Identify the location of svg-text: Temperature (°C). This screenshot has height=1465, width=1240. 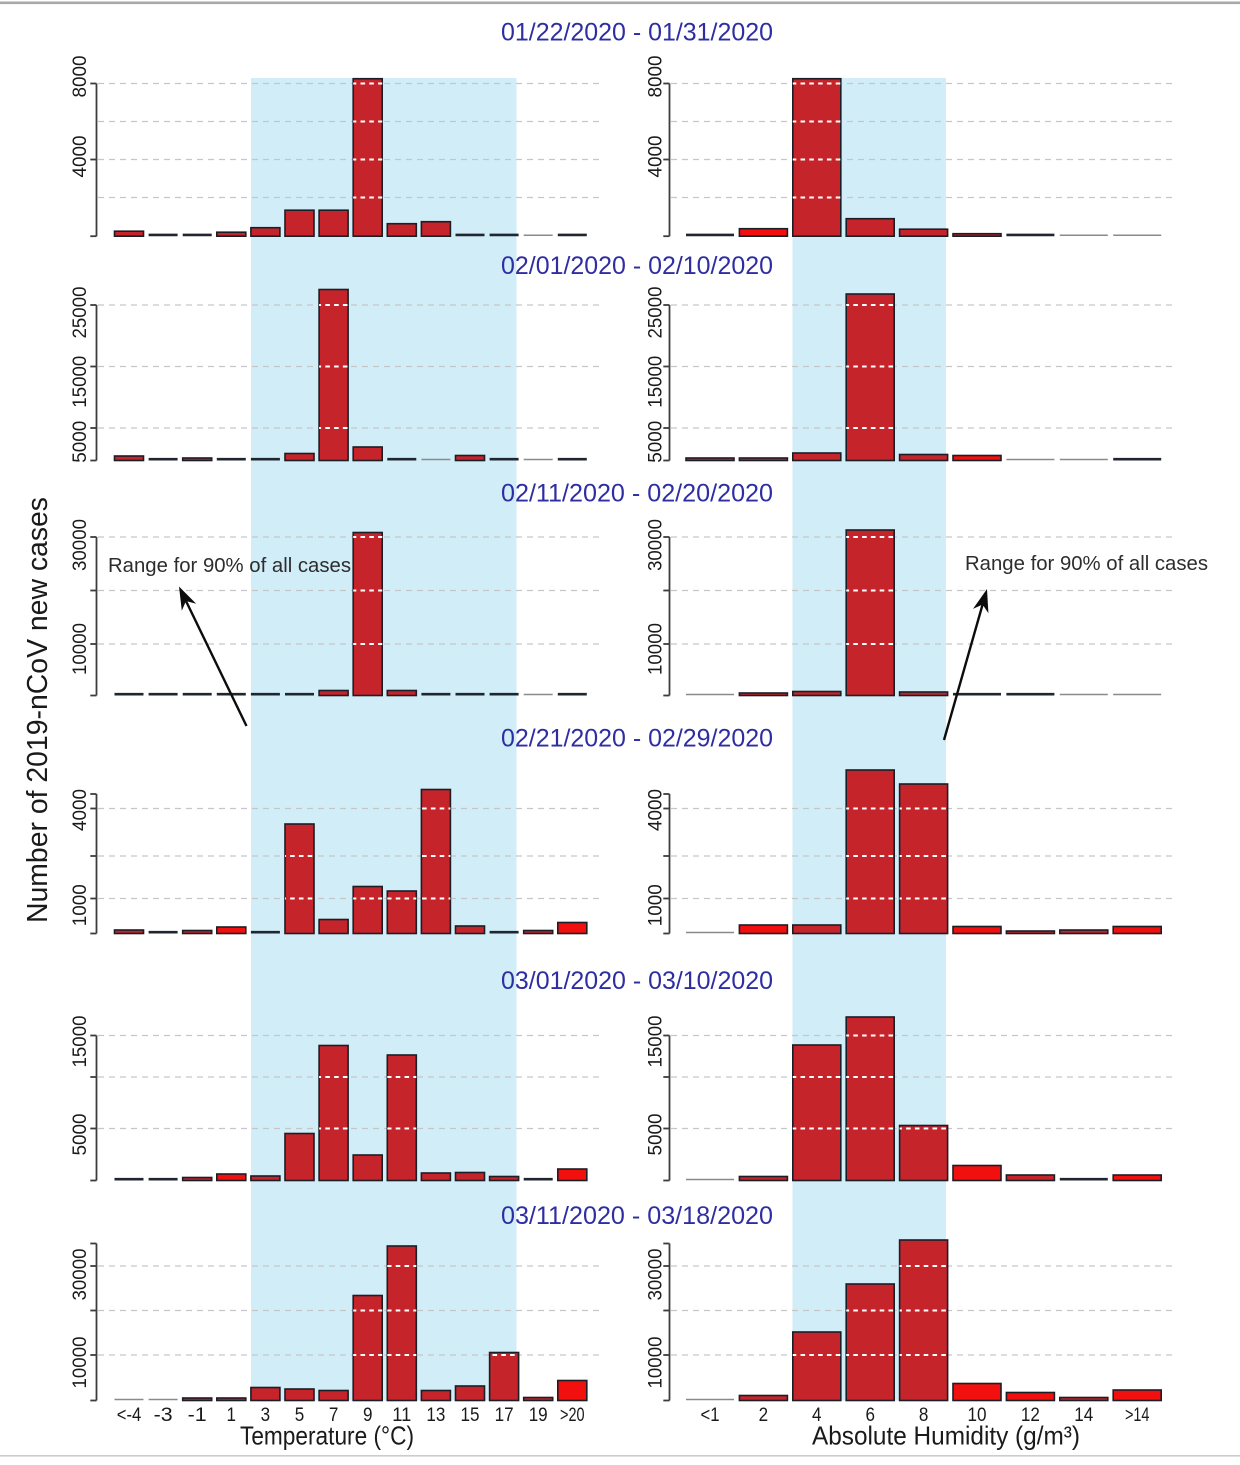
(327, 1436).